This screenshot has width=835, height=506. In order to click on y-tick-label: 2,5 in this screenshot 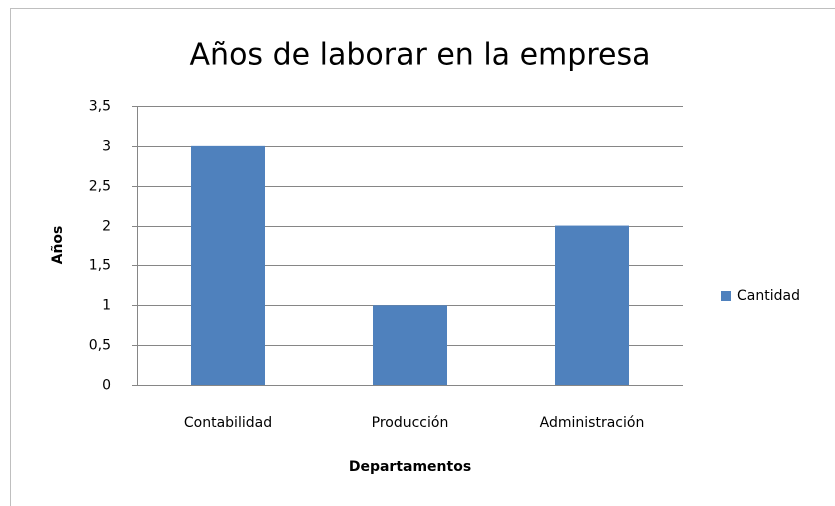, I will do `click(100, 187)`.